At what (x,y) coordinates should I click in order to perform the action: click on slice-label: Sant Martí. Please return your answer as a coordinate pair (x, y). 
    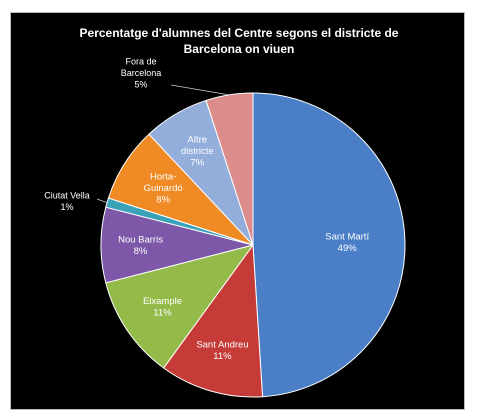
    Looking at the image, I should click on (347, 236).